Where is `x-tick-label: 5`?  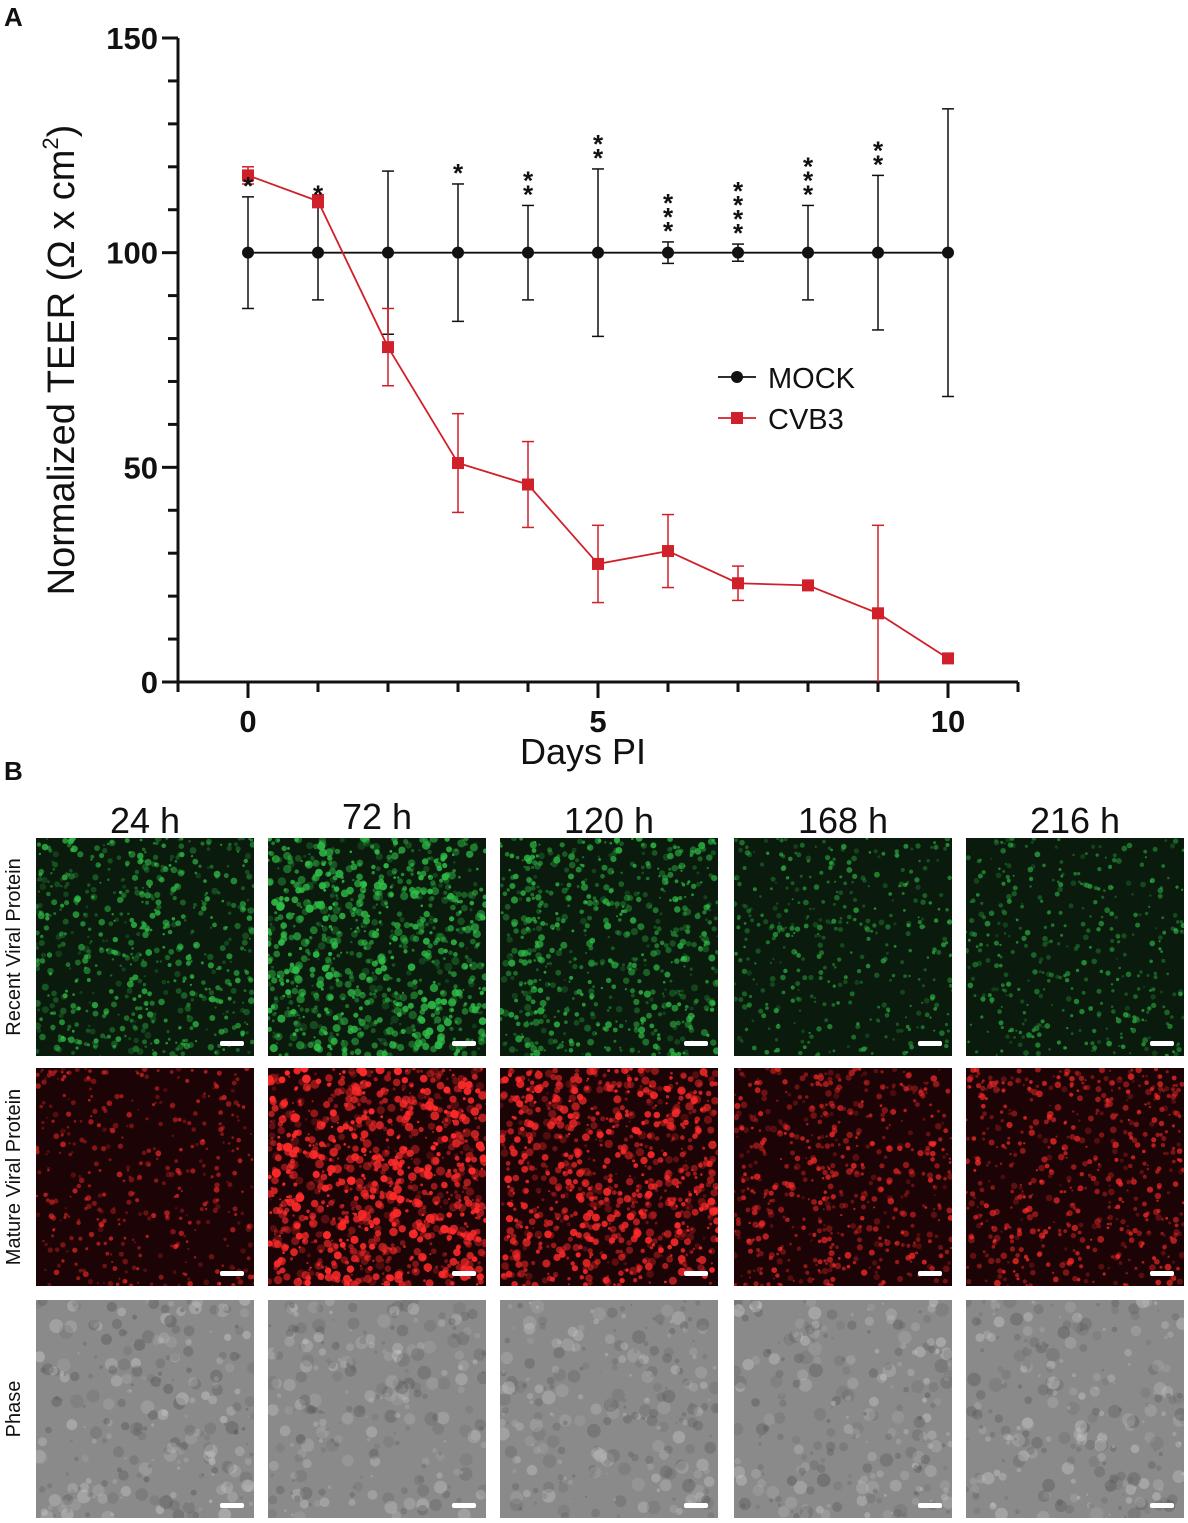 x-tick-label: 5 is located at coordinates (597, 721).